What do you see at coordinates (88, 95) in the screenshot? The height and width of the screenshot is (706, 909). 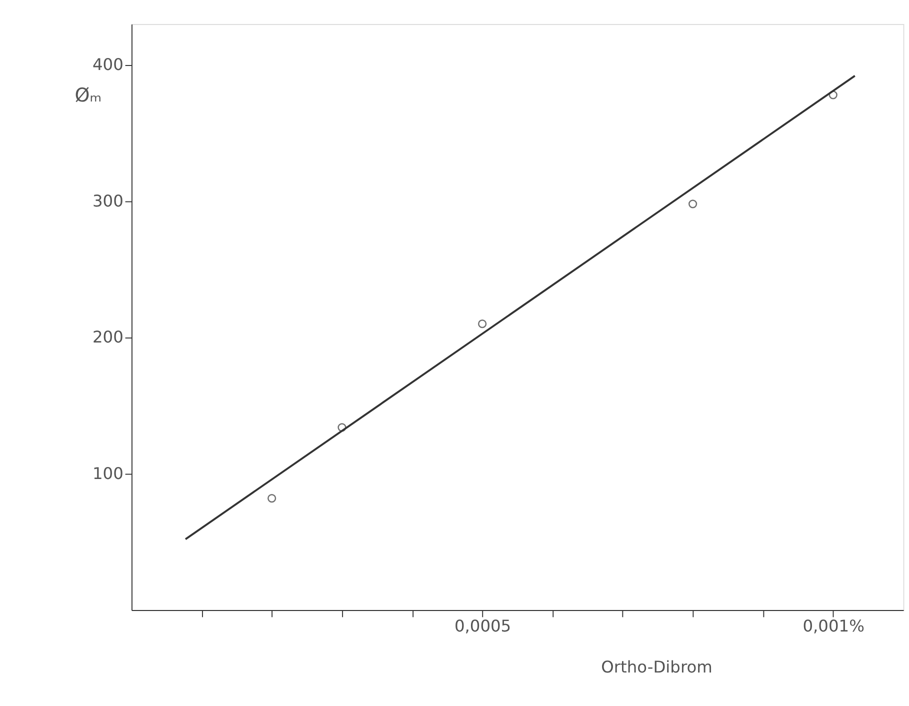 I see `y-axis-title: Øₘ` at bounding box center [88, 95].